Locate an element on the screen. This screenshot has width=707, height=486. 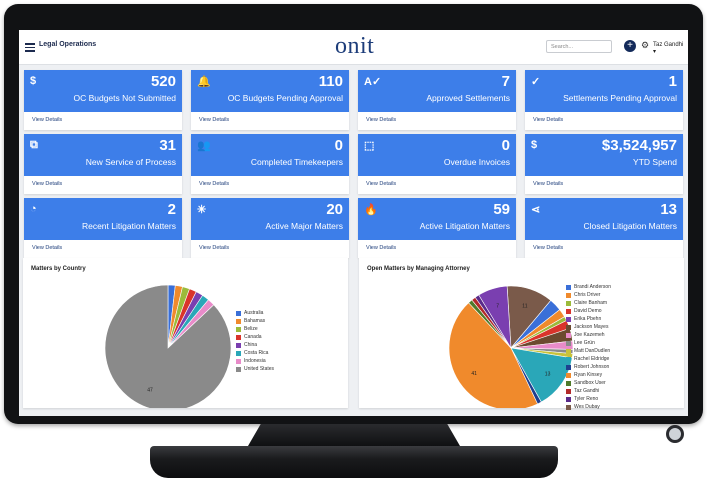
legend-item: Tyler Reno is located at coordinates (588, 400).